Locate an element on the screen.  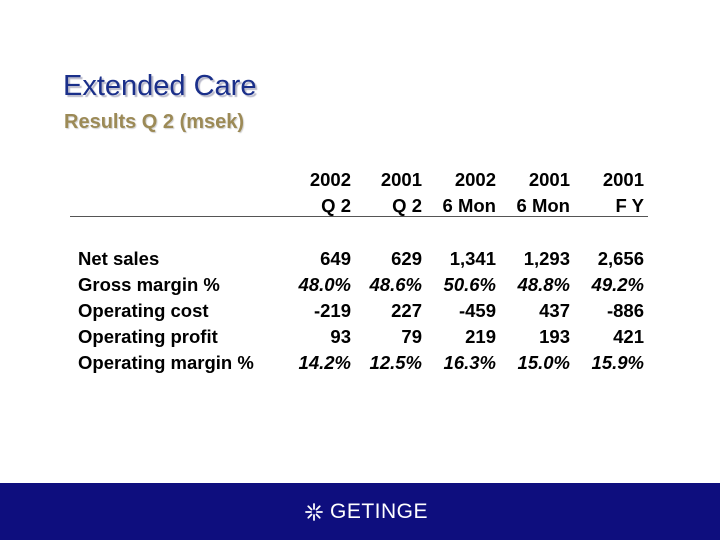
table-cell: -886 is located at coordinates (625, 310).